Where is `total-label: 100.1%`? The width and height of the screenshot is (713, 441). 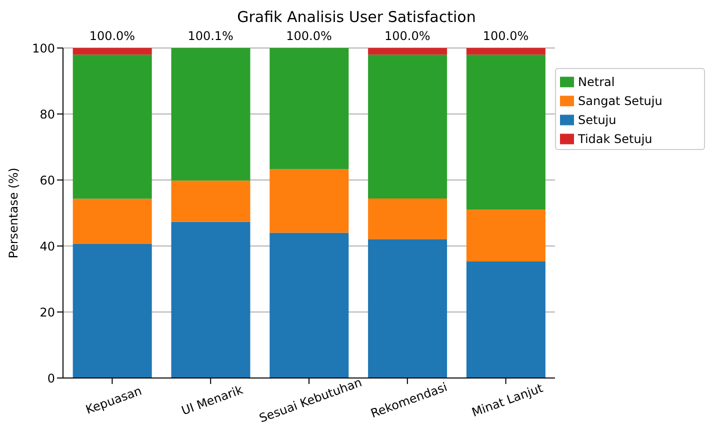 total-label: 100.1% is located at coordinates (211, 36).